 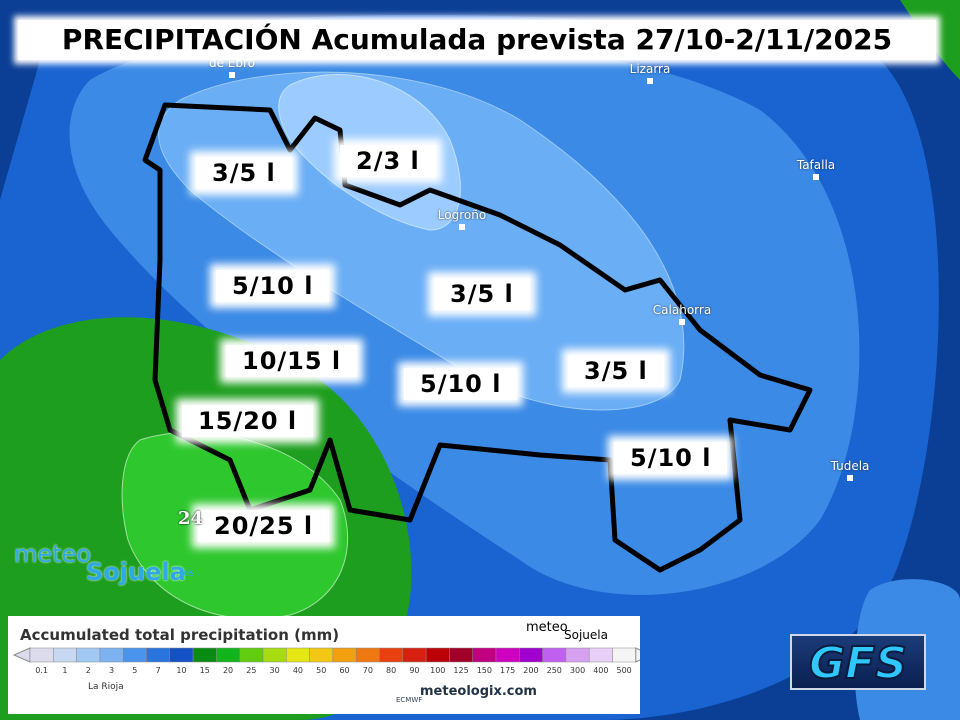 What do you see at coordinates (462, 215) in the screenshot?
I see `place-label: Logroño` at bounding box center [462, 215].